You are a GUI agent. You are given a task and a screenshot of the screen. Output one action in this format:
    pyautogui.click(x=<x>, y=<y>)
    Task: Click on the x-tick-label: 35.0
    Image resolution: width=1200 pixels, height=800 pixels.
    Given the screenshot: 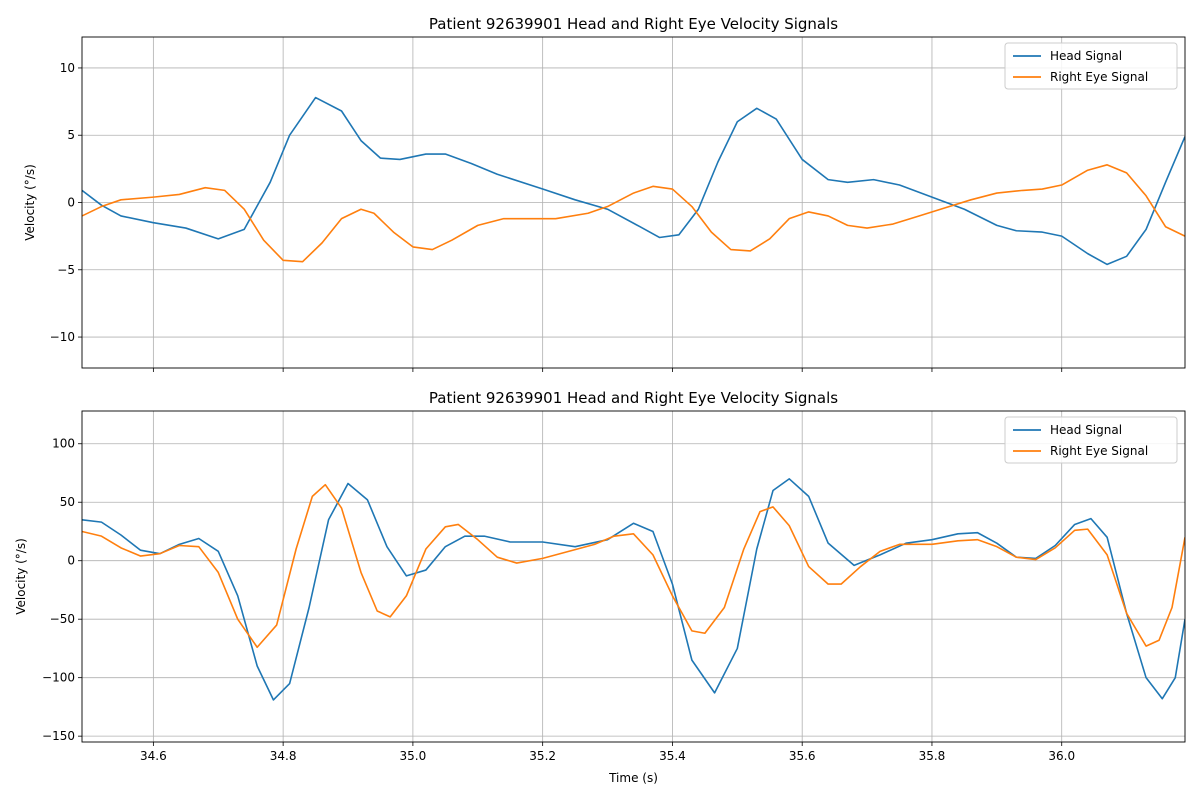 What is the action you would take?
    pyautogui.click(x=413, y=756)
    